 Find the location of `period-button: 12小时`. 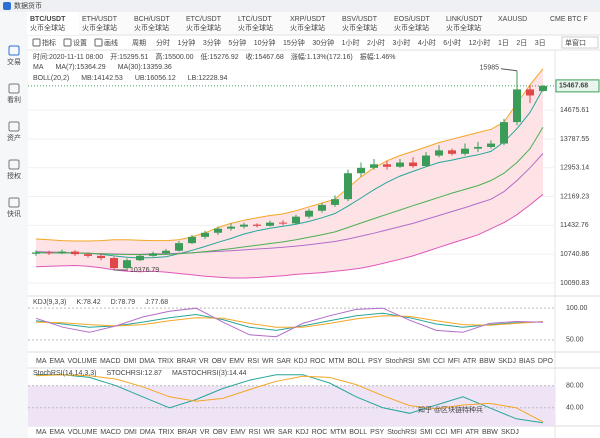

period-button: 12小时 is located at coordinates (480, 42).